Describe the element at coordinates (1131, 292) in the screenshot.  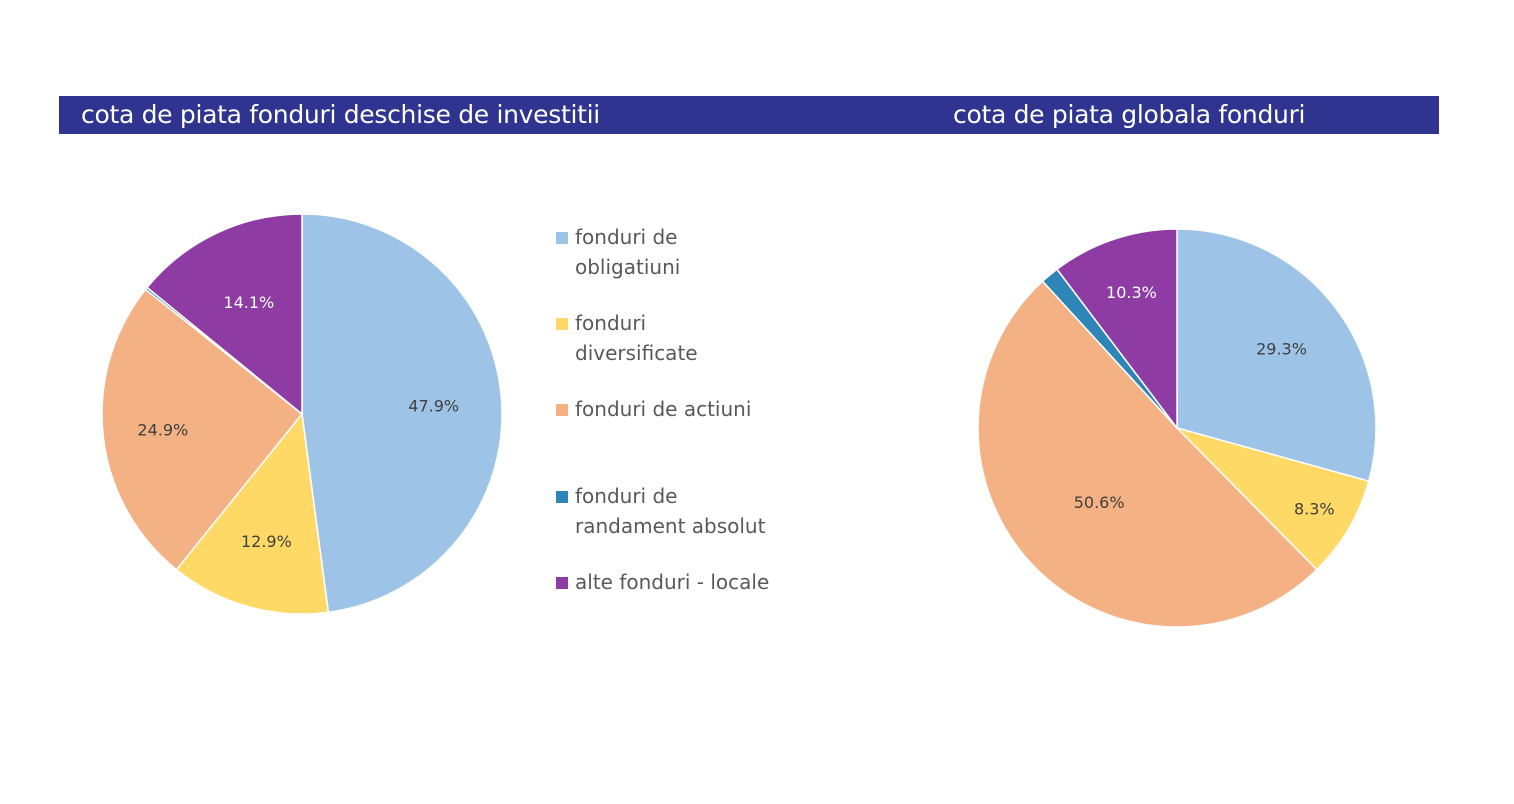
I see `data-label-alte-fonduri: 10.3%` at that location.